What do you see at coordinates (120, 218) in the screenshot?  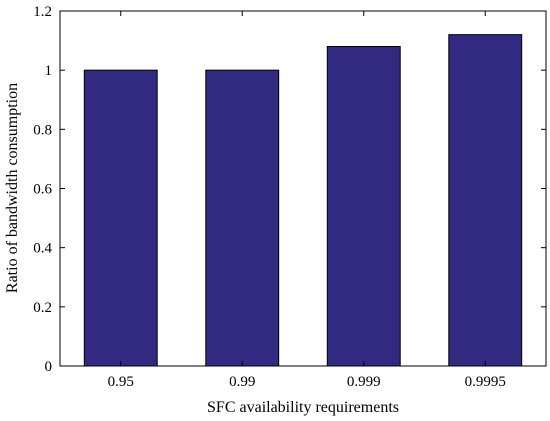 I see `bar-0.95` at bounding box center [120, 218].